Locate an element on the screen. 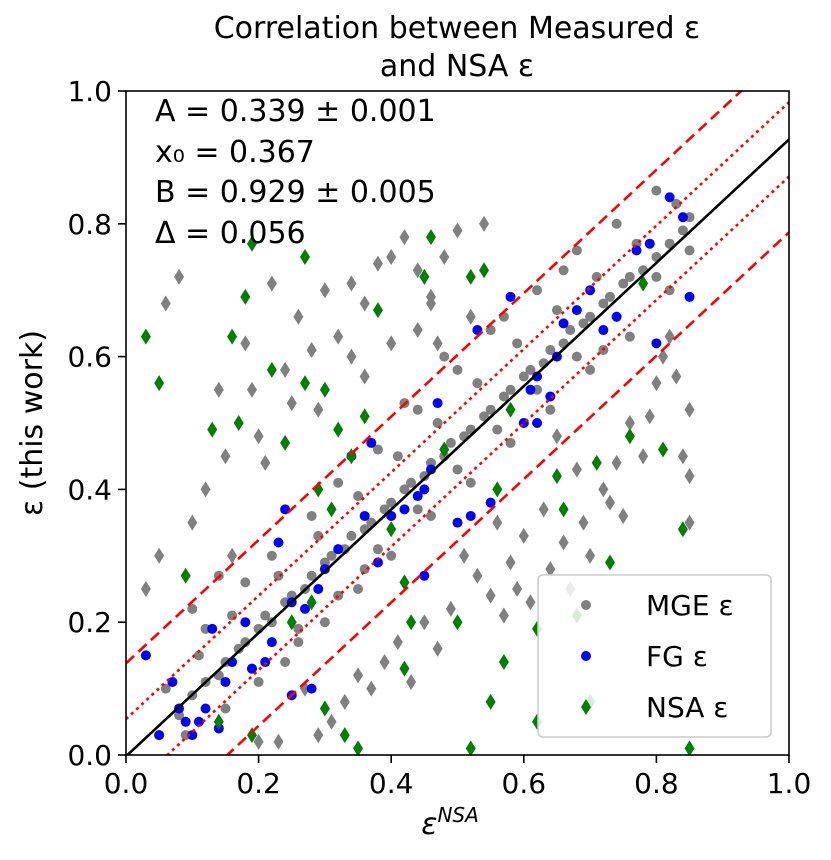 The width and height of the screenshot is (831, 860). y-tick-label-3: 0.6 is located at coordinates (89, 357).